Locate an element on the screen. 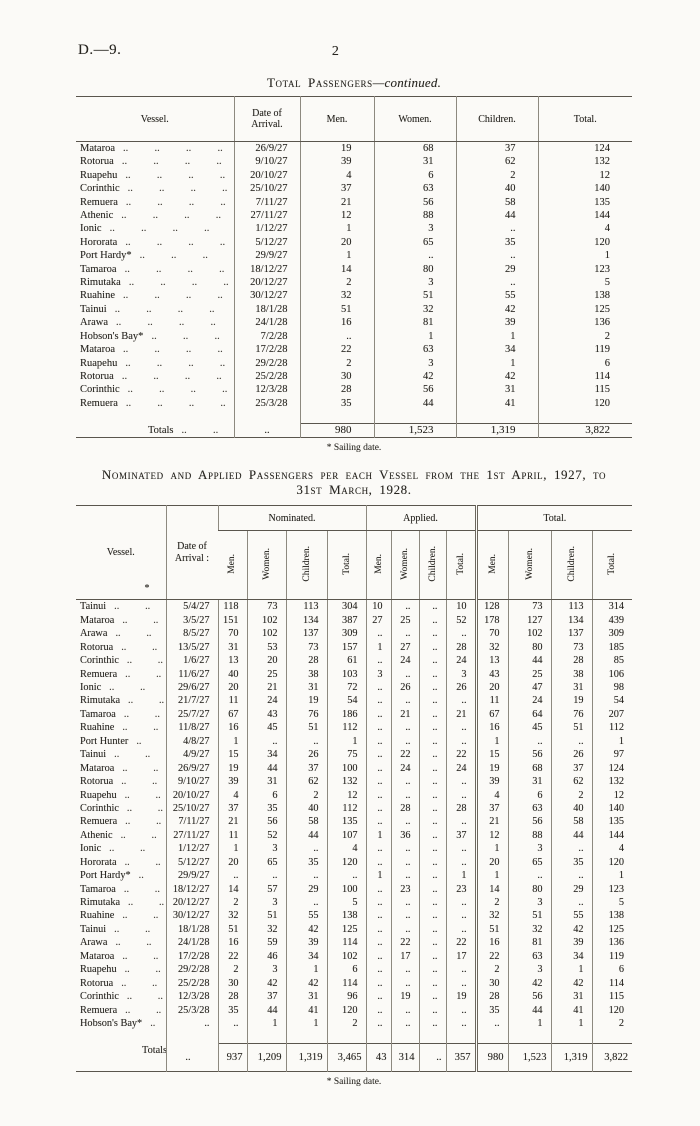 The width and height of the screenshot is (700, 1126). vessel-cell: Rimutaka .. .. .. .. .. is located at coordinates (155, 282).